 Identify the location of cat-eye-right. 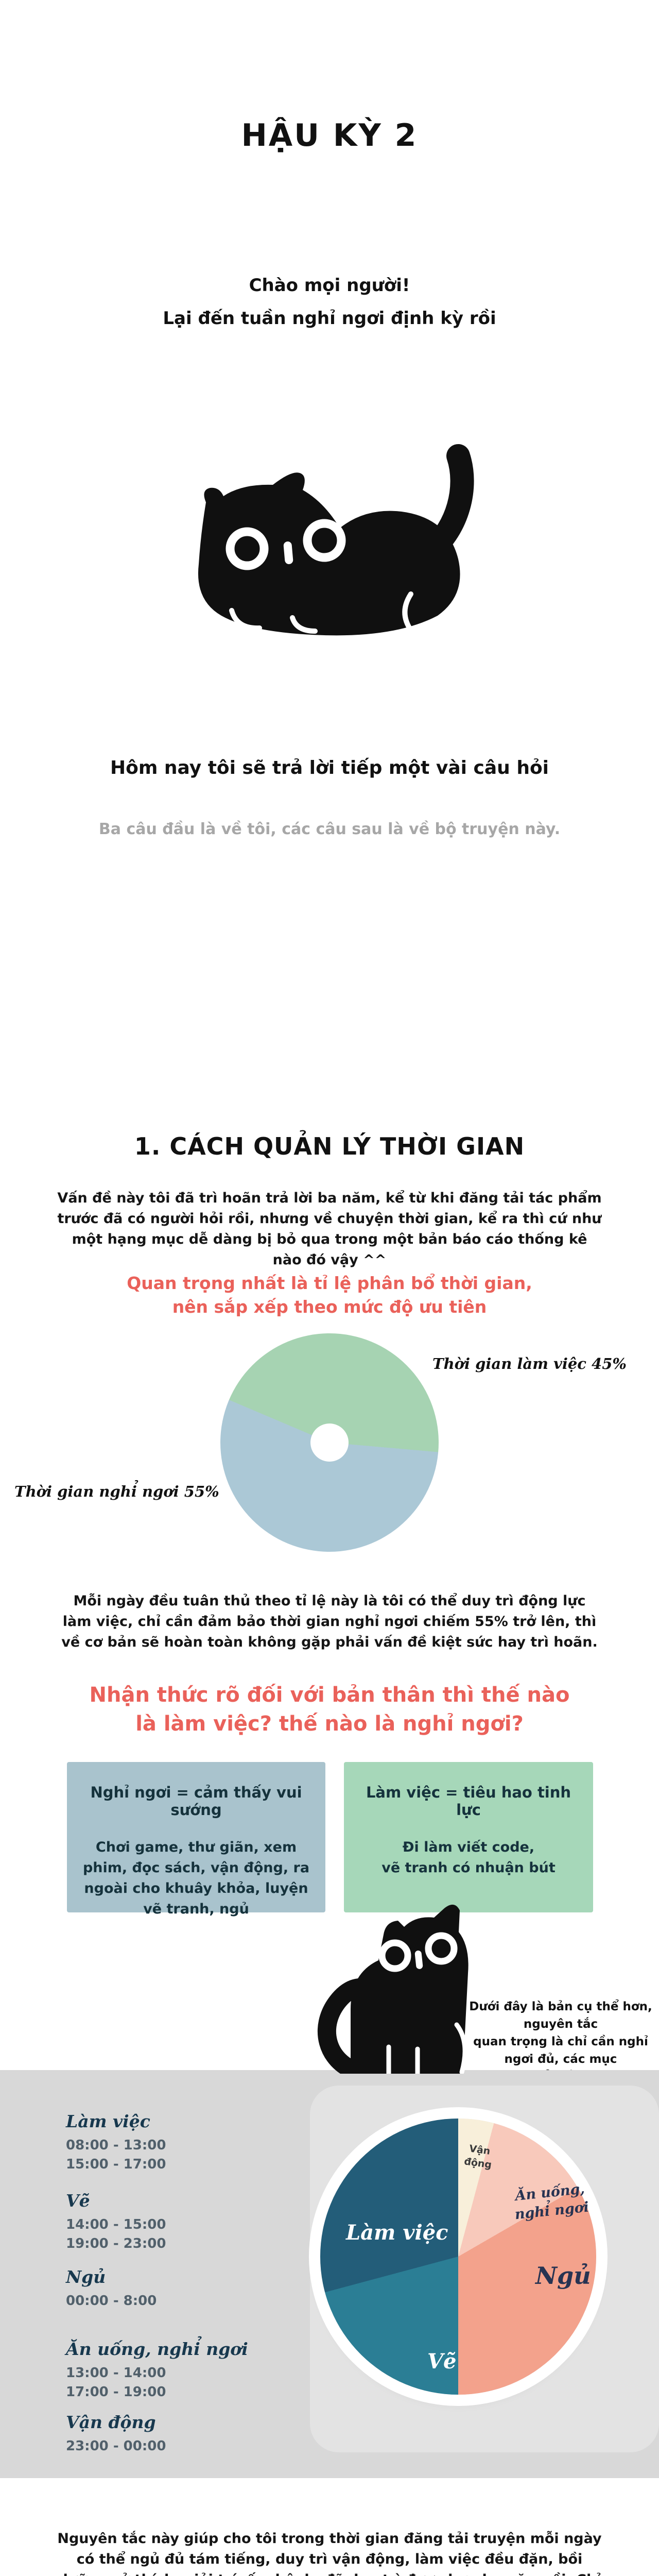
(325, 540).